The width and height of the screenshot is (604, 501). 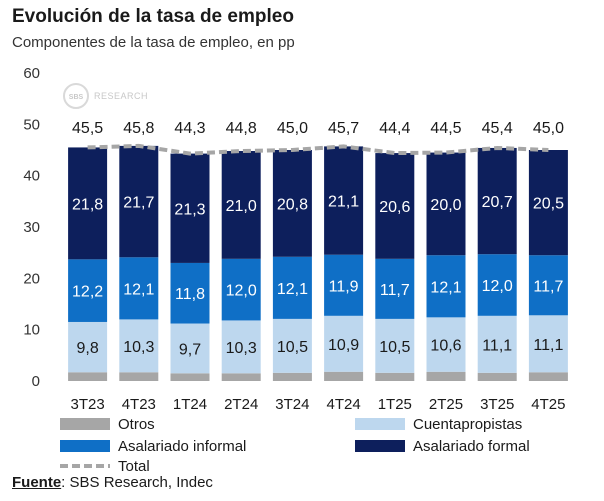 I want to click on y-tick-label: 40, so click(x=31, y=176).